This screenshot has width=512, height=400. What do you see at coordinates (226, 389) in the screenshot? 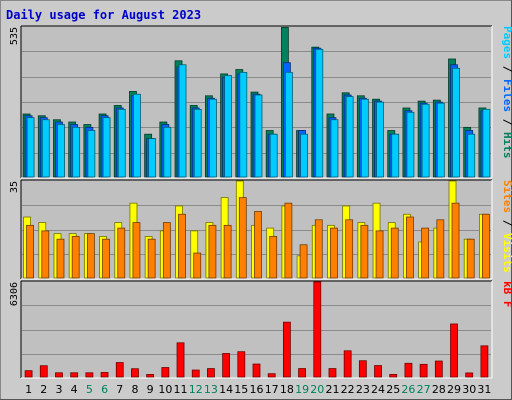
I see `x-tick-label-day-14: 14` at bounding box center [226, 389].